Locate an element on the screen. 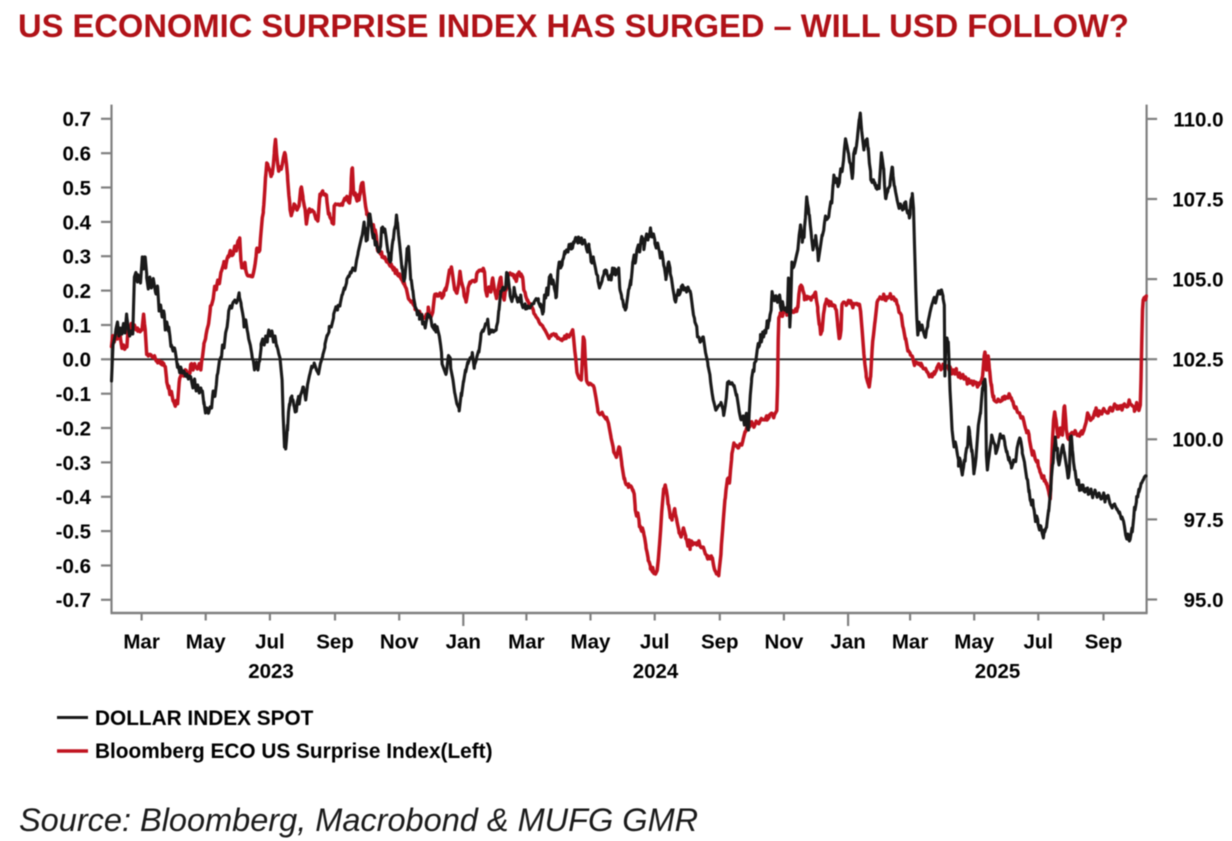 The image size is (1232, 841). svg-text: 0.7 is located at coordinates (77, 119).